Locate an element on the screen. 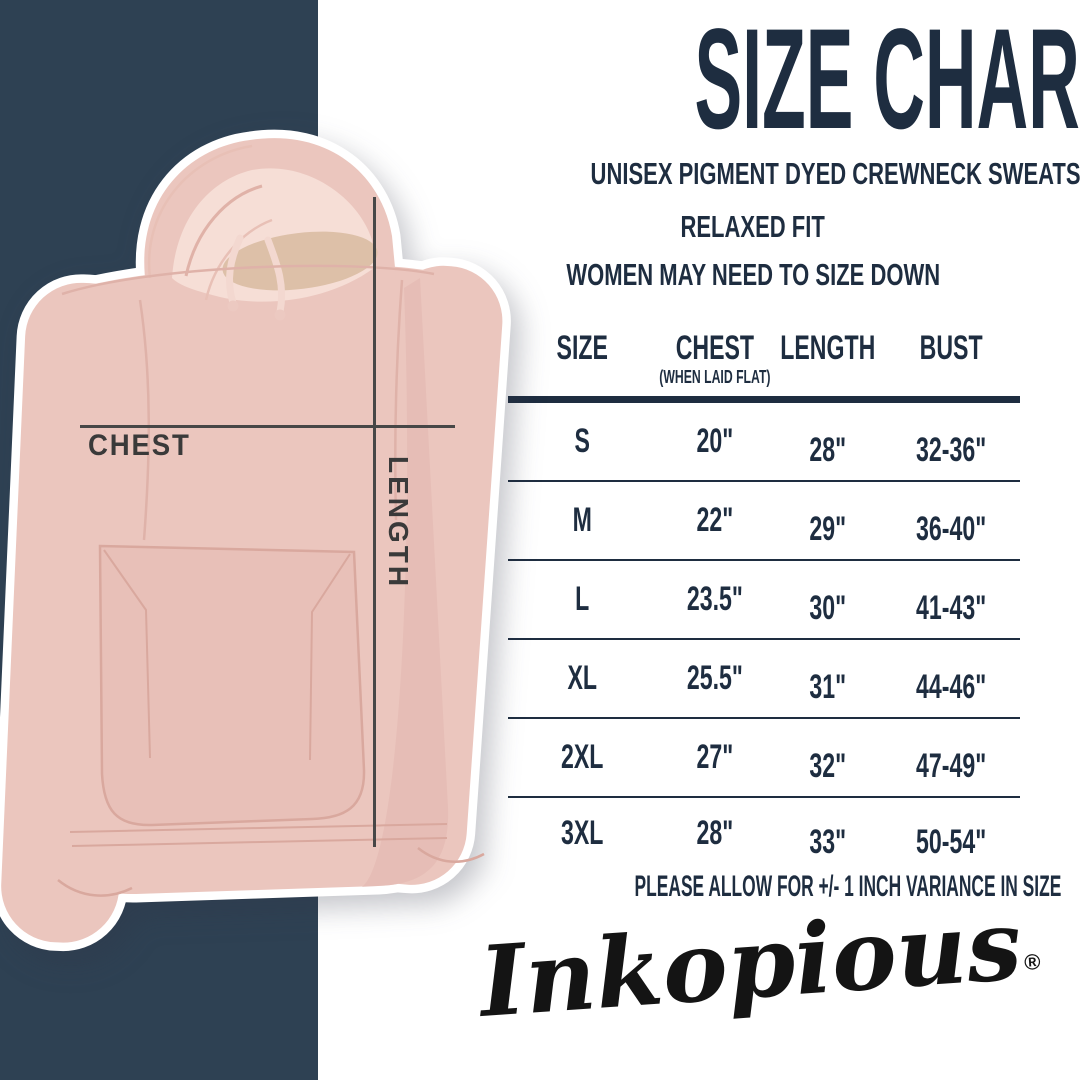 This screenshot has height=1080, width=1080. table-row-m: M 22" 29" 36-40" is located at coordinates (764, 521).